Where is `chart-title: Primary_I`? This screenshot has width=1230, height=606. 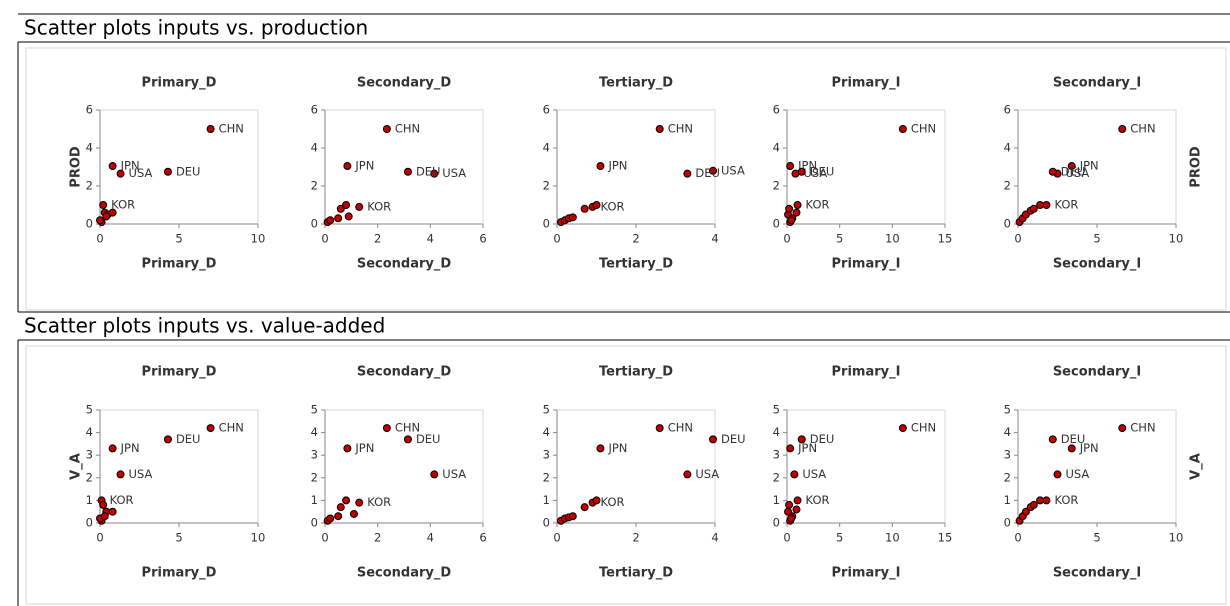
chart-title: Primary_I is located at coordinates (866, 83).